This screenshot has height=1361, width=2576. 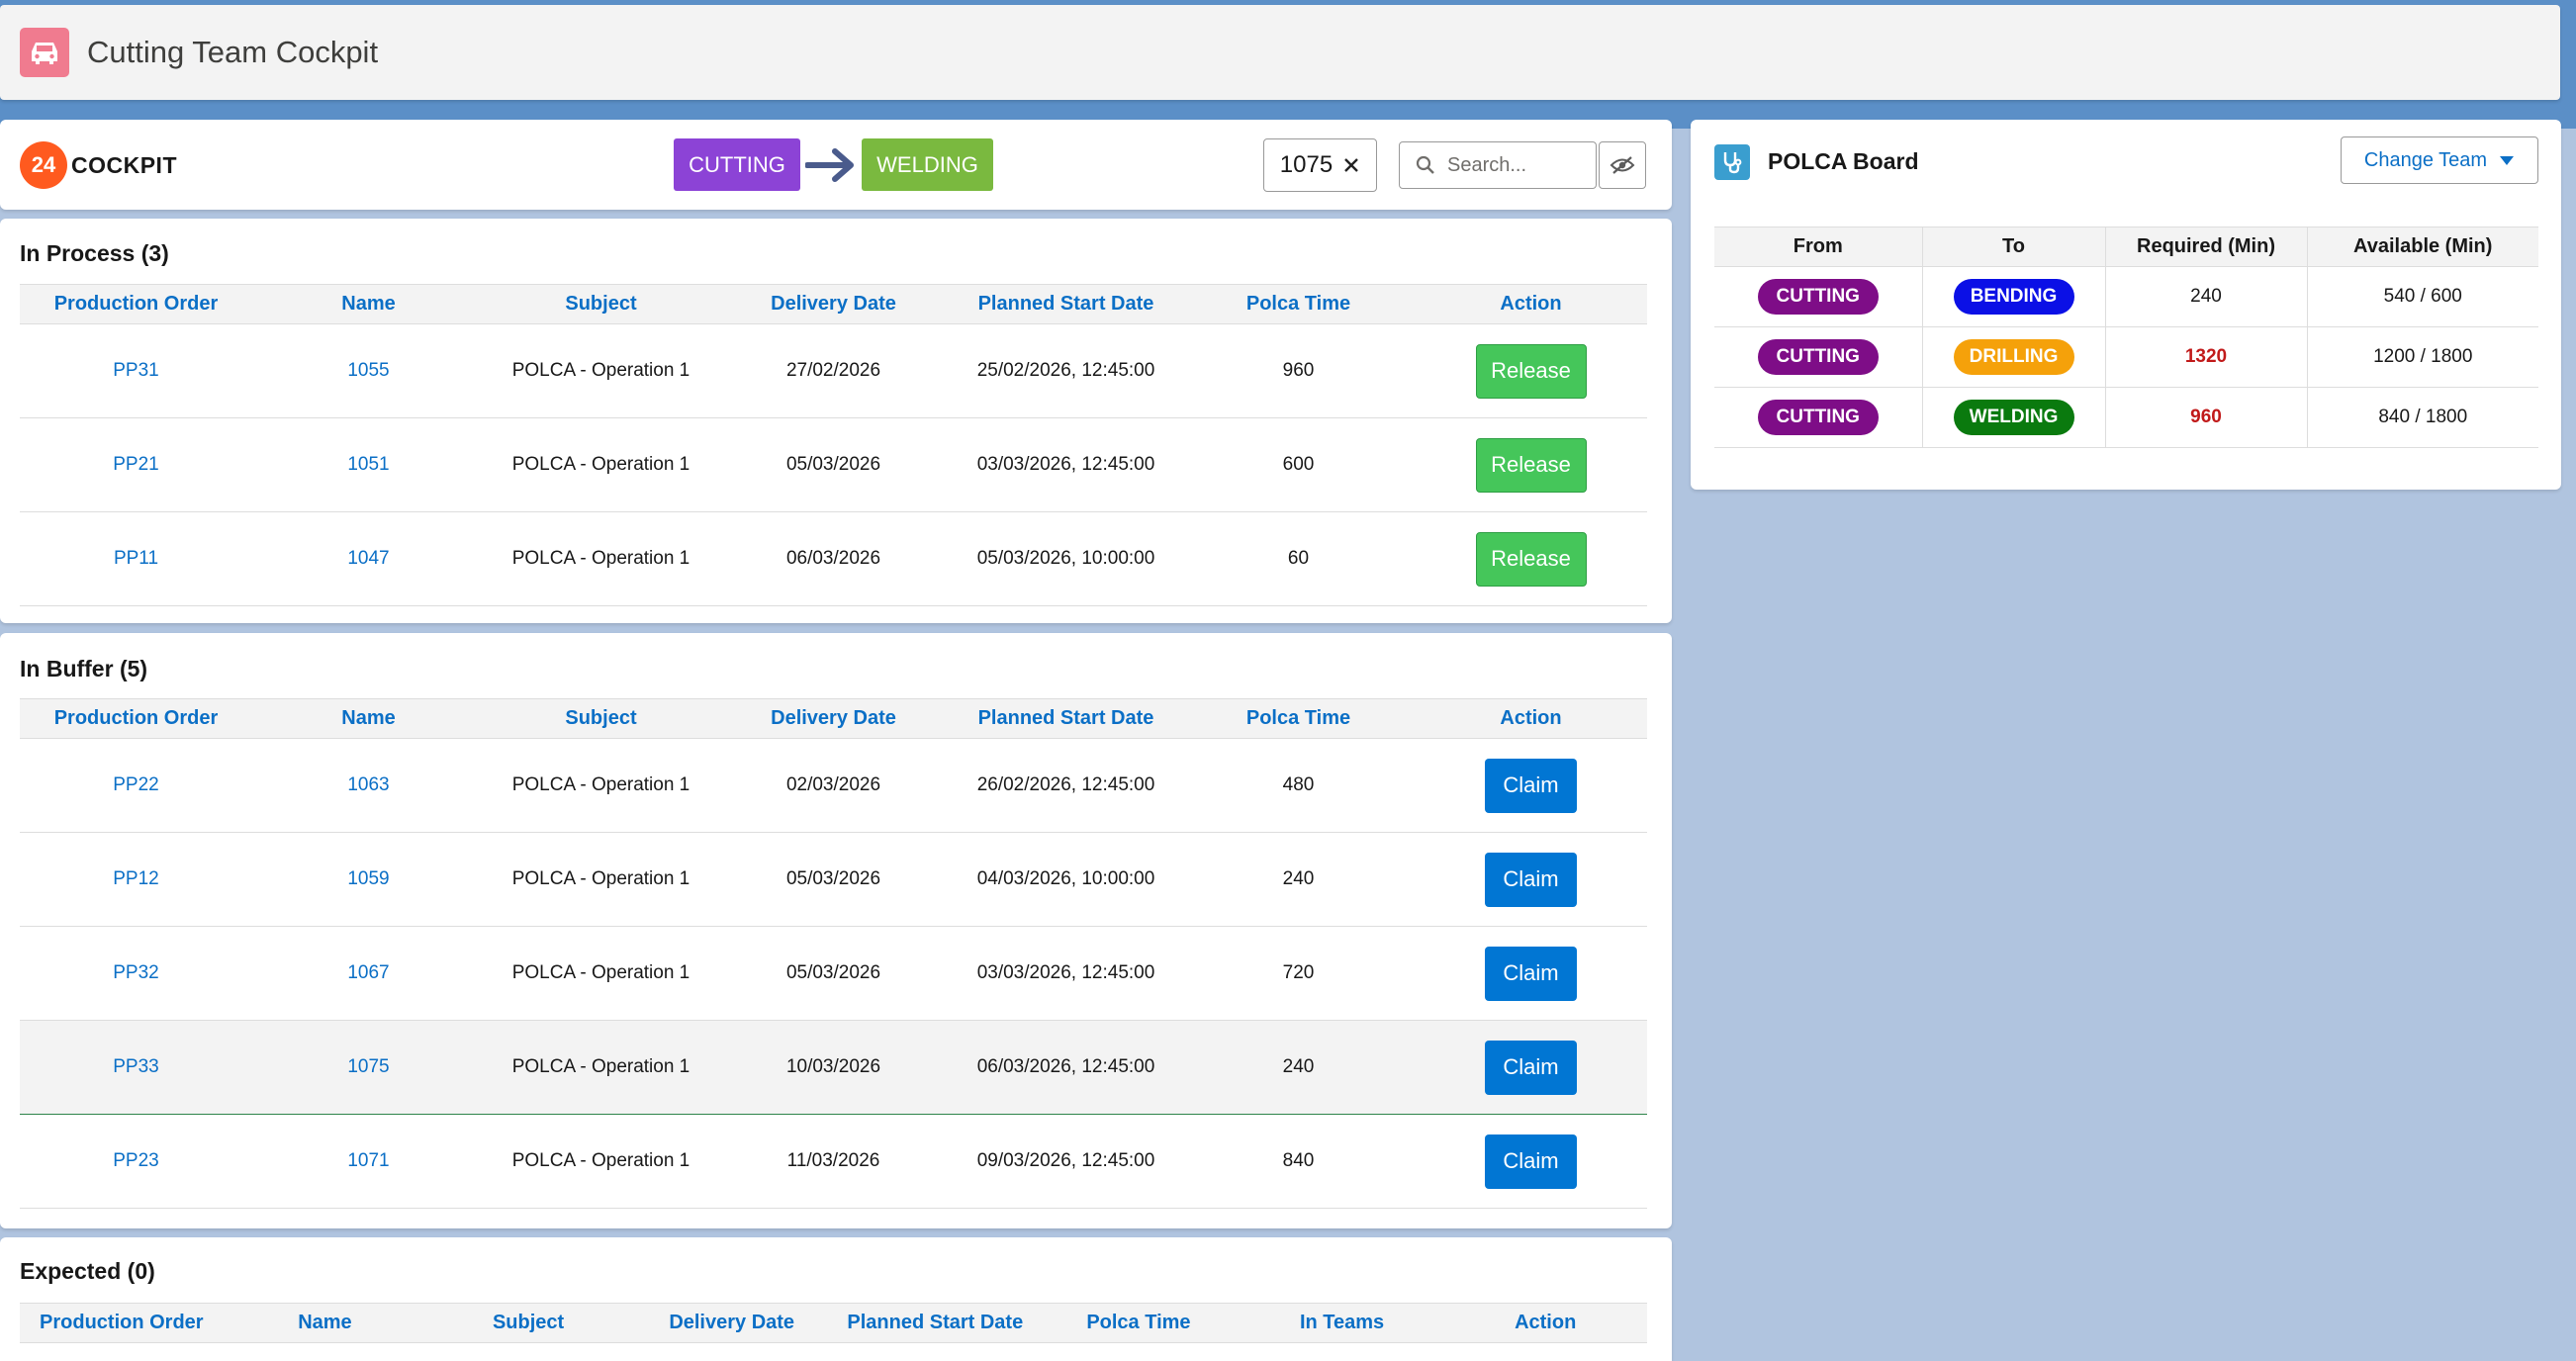 What do you see at coordinates (1516, 165) in the screenshot?
I see `search-input` at bounding box center [1516, 165].